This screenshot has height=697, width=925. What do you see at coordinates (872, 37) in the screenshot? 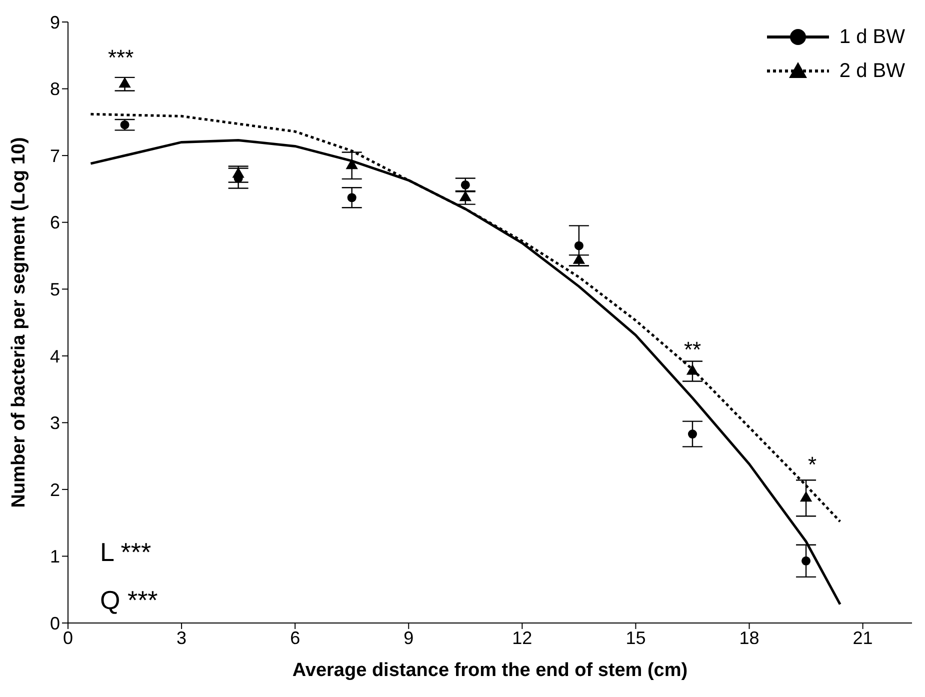
I see `legend-label: 1 d BW` at bounding box center [872, 37].